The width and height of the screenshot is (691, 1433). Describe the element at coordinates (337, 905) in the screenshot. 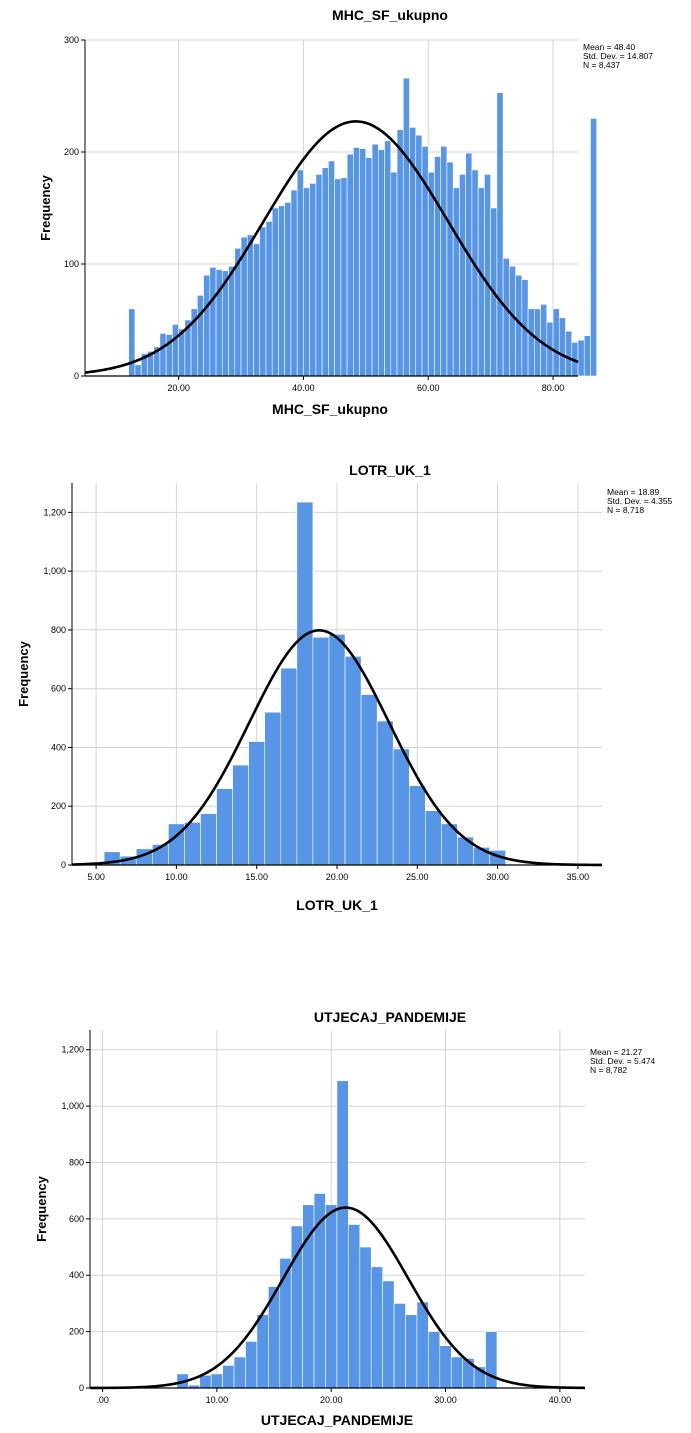

I see `x-axis-label: LOTR_UK_1` at that location.